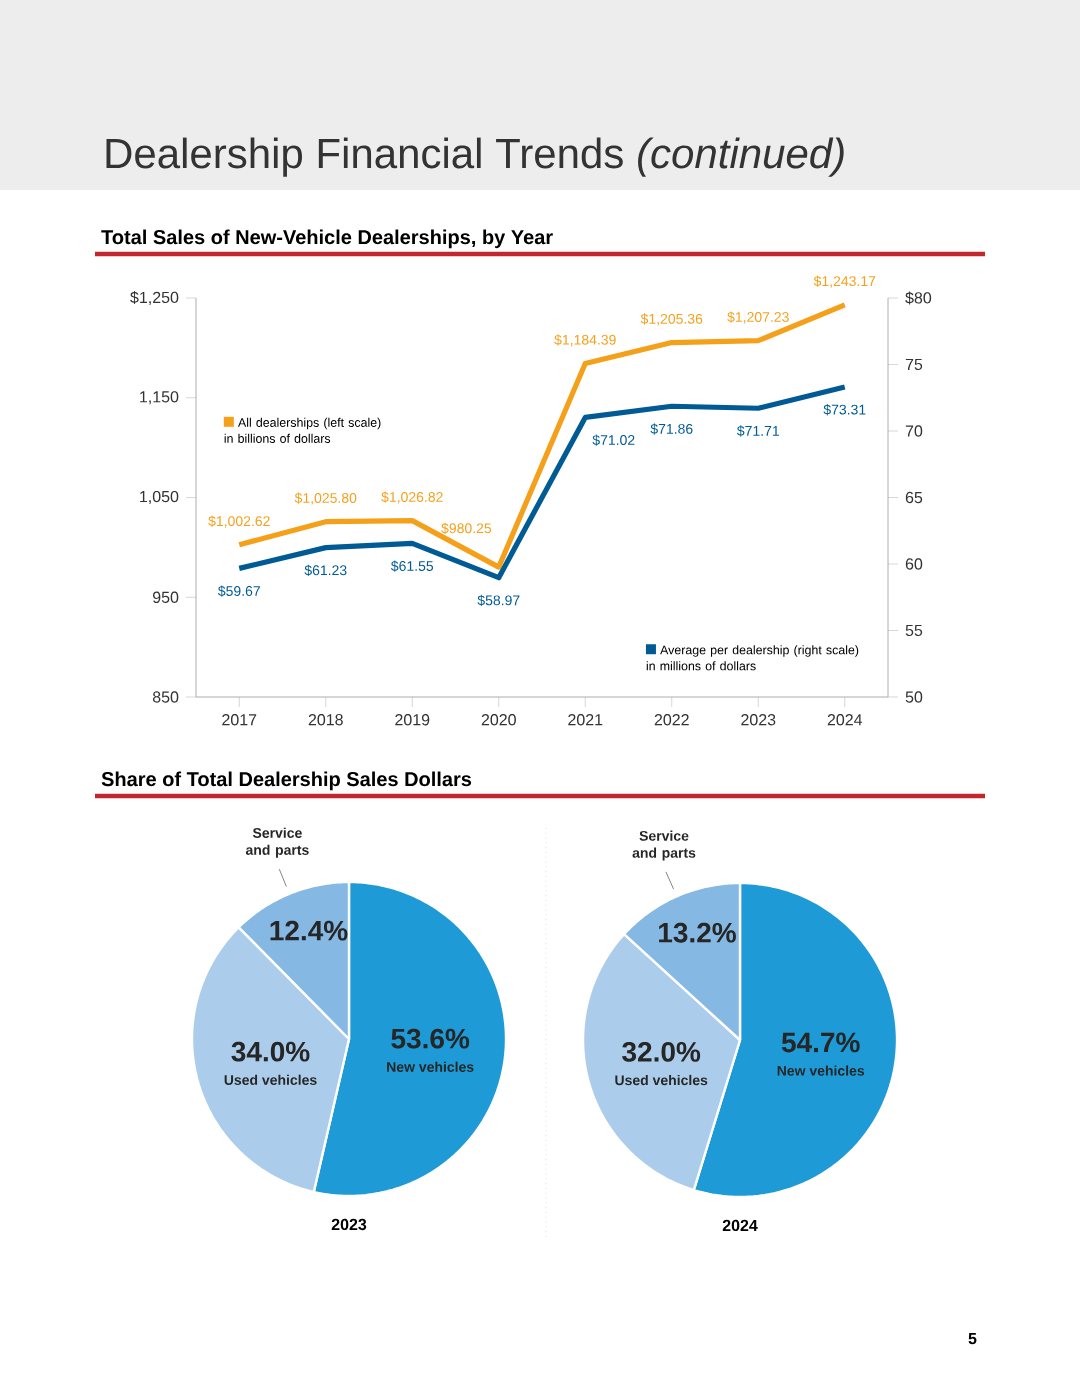 The image size is (1080, 1397). What do you see at coordinates (239, 591) in the screenshot?
I see `data-label: $59.67` at bounding box center [239, 591].